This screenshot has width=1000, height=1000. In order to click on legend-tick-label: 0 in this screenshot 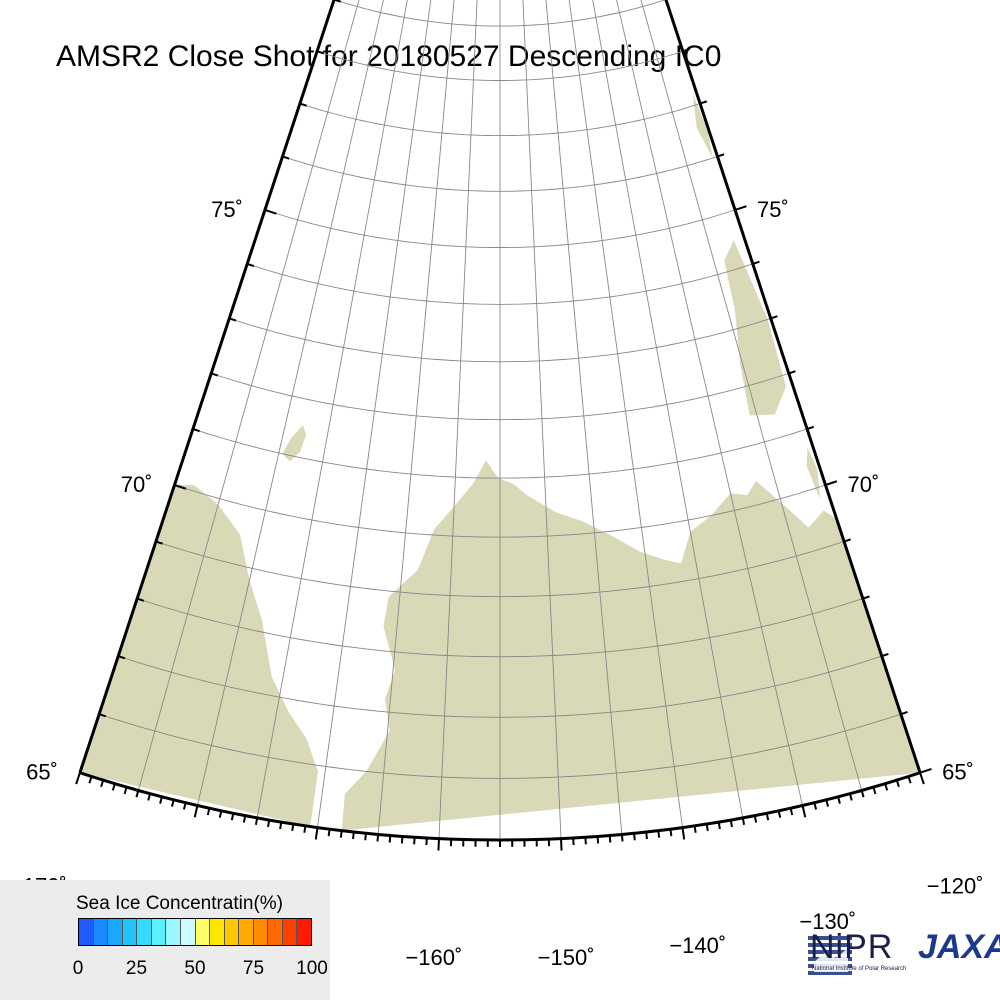, I will do `click(78, 968)`.